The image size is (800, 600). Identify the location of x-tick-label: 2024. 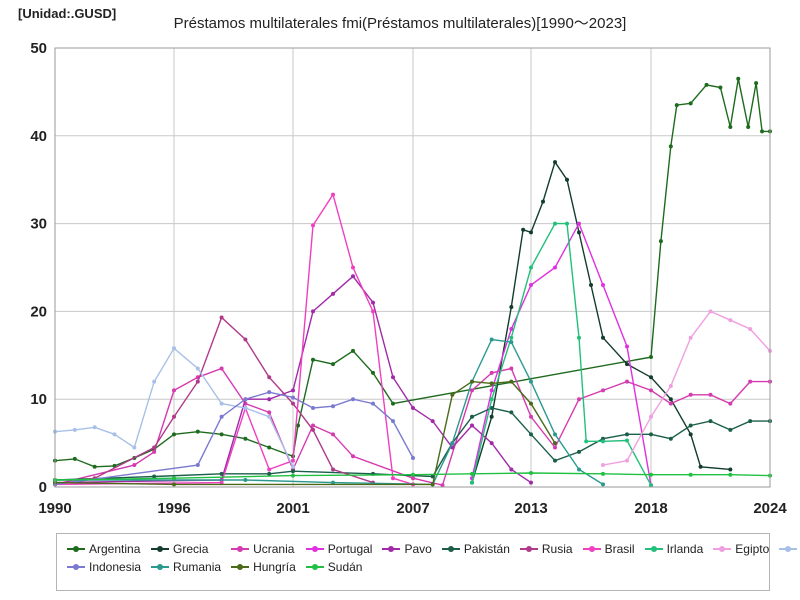
(770, 508).